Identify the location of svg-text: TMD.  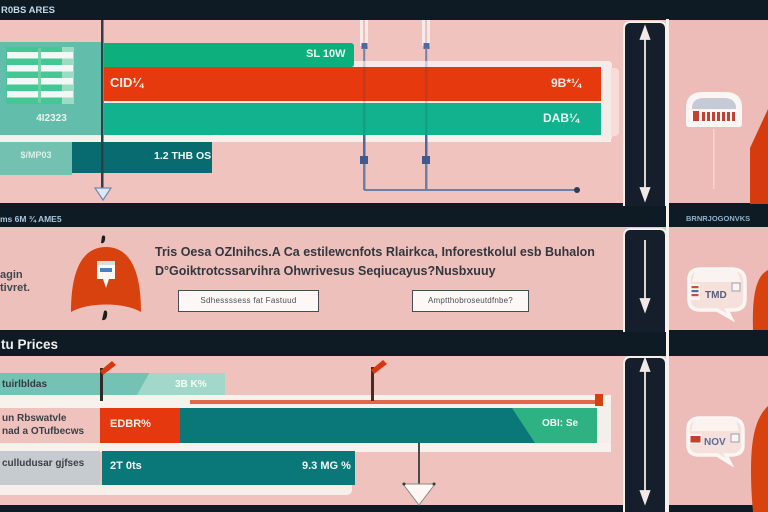
(716, 295).